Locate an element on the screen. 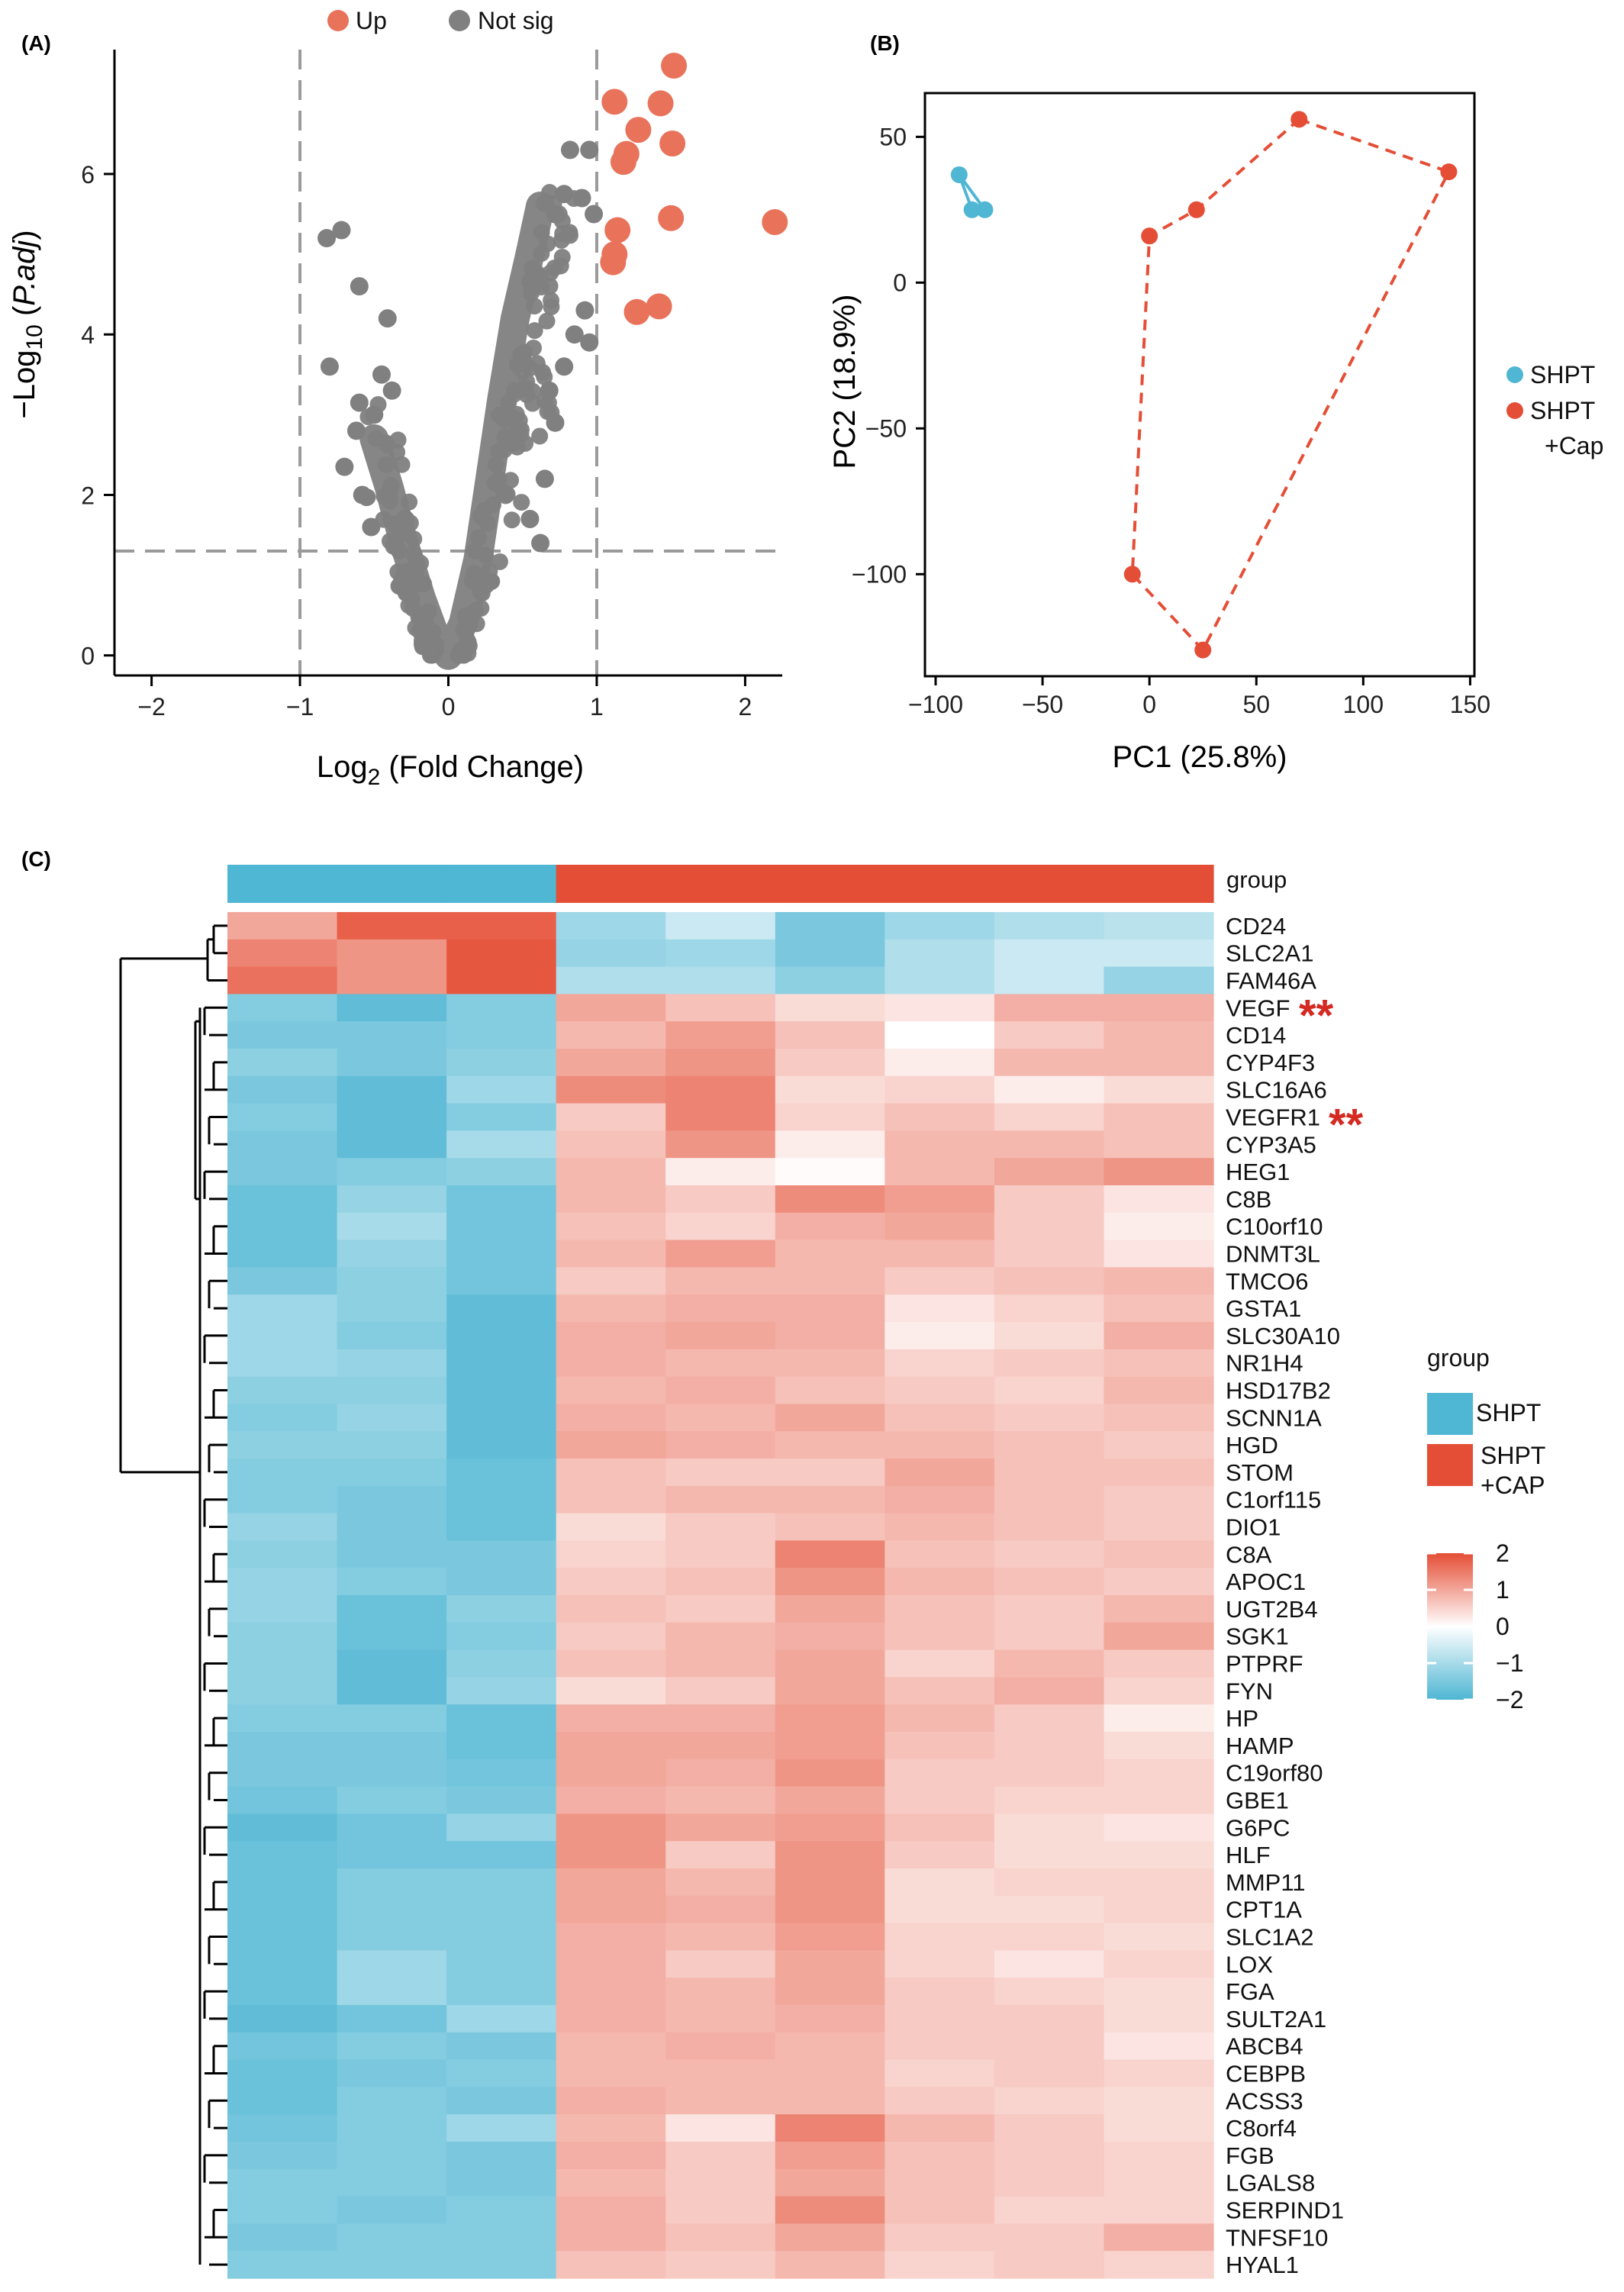 The height and width of the screenshot is (2292, 1624). volcano-x-tick-label: −1 is located at coordinates (300, 706).